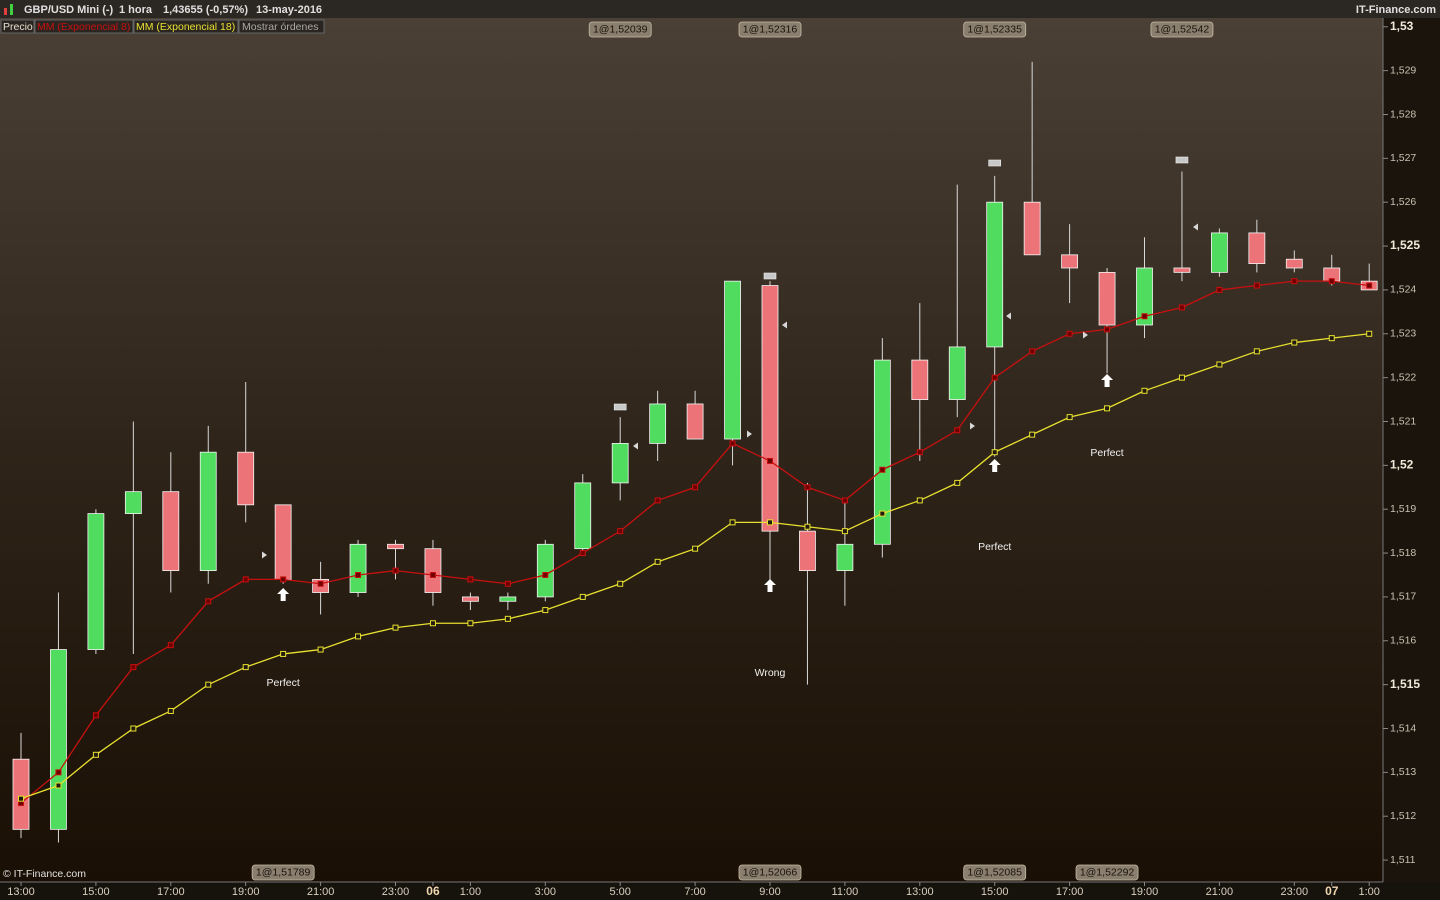 Image resolution: width=1440 pixels, height=900 pixels. I want to click on last-price: 1,43655 (-0,57%), so click(205, 10).